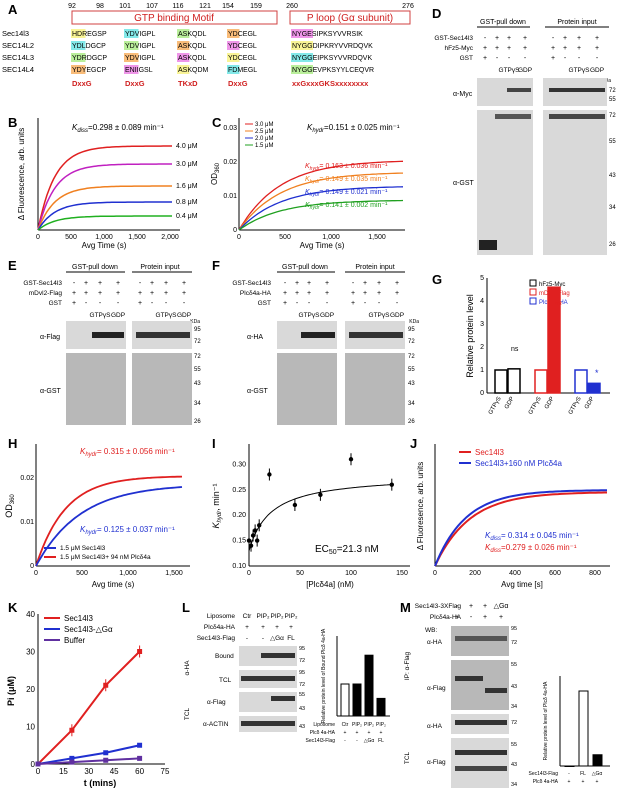  What do you see at coordinates (217, 122) in the screenshot?
I see `panel-label-c: C` at bounding box center [217, 122].